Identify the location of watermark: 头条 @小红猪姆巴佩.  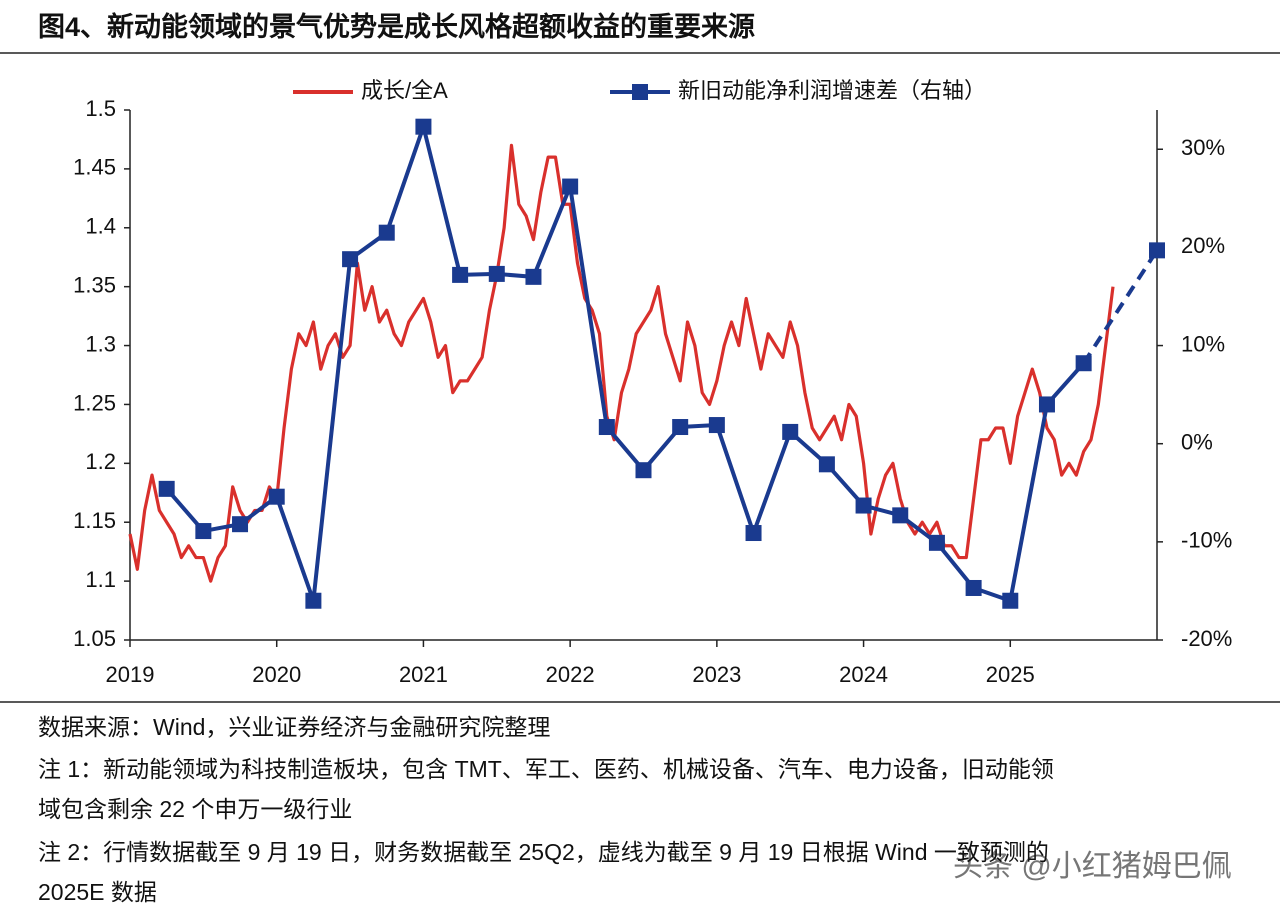
(1092, 866).